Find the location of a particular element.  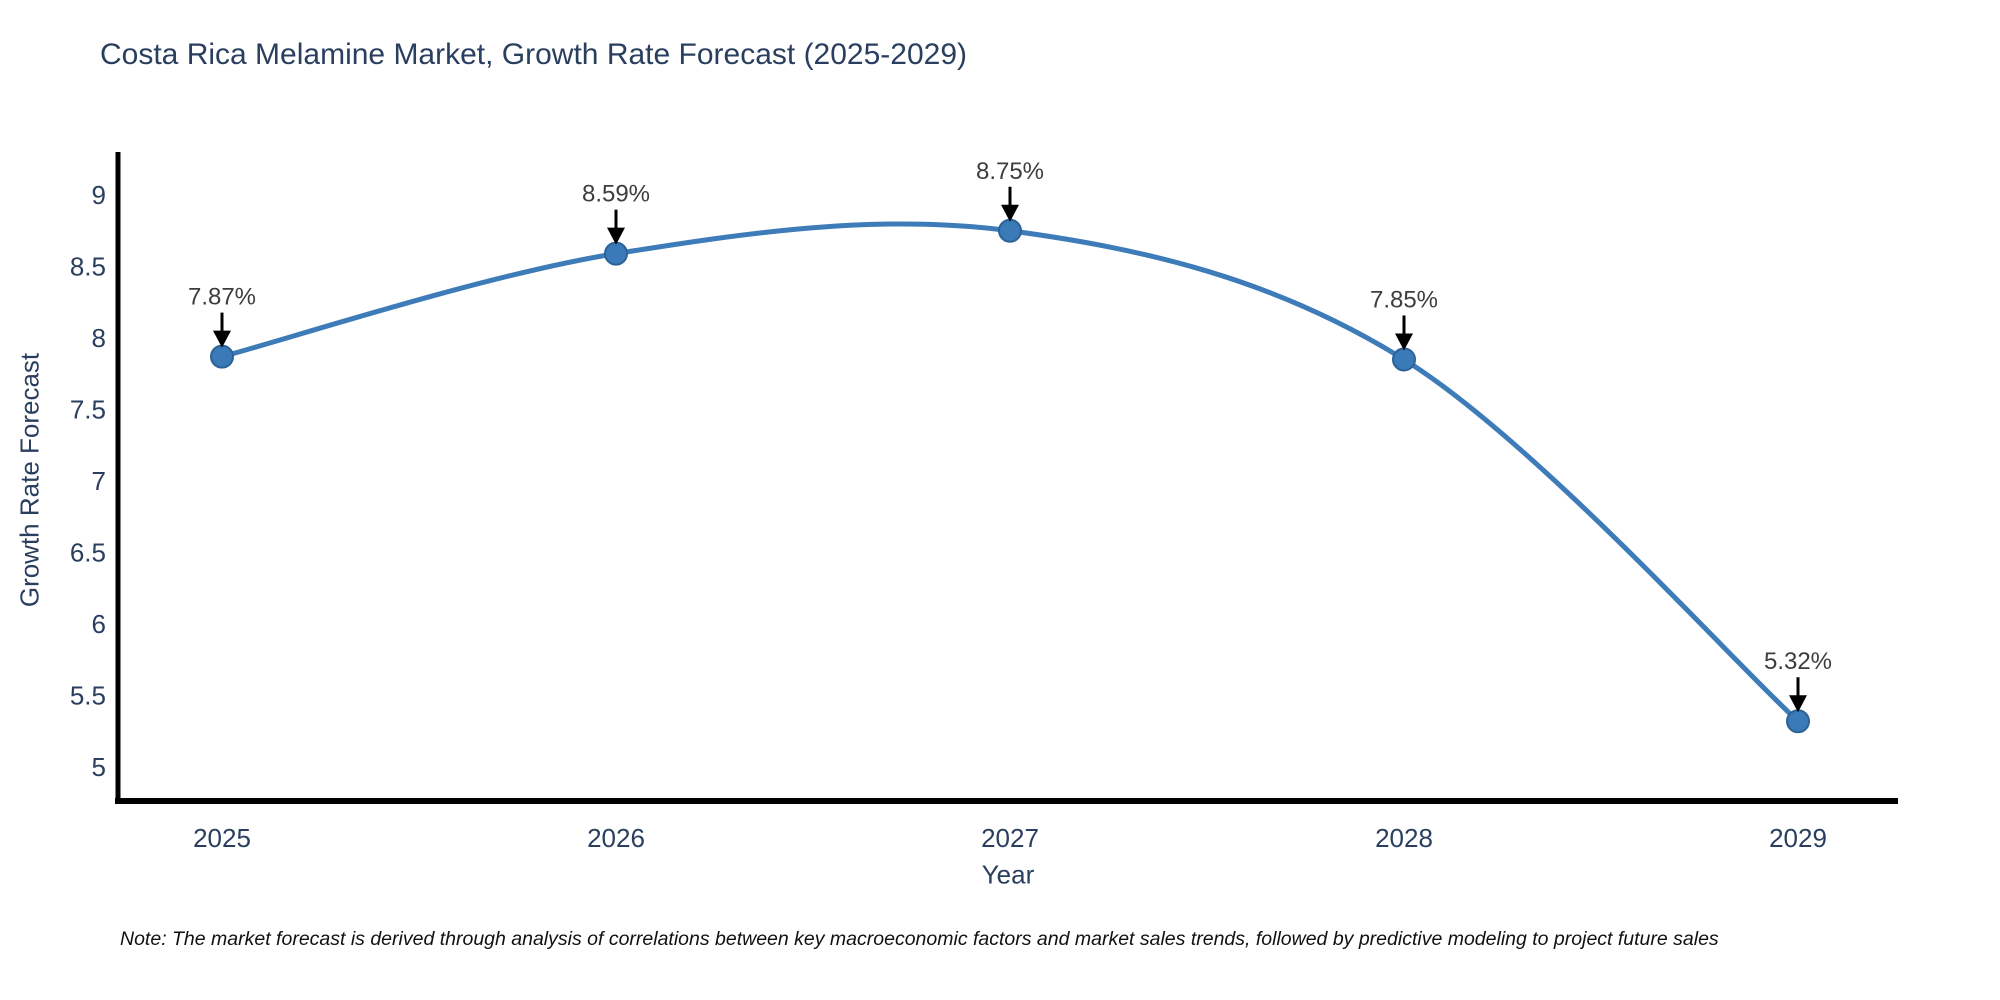

y-tick-label: 6.5 is located at coordinates (88, 553).